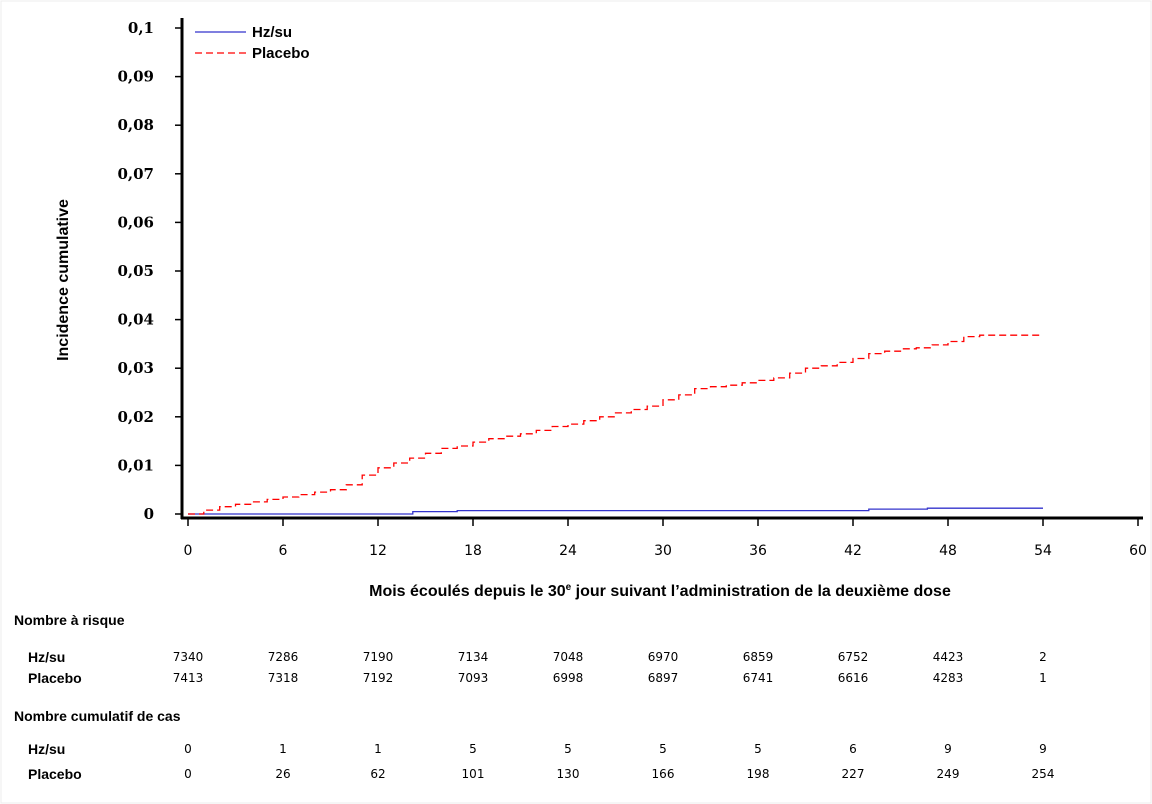  What do you see at coordinates (758, 678) in the screenshot?
I see `risk-table-cell: 6741` at bounding box center [758, 678].